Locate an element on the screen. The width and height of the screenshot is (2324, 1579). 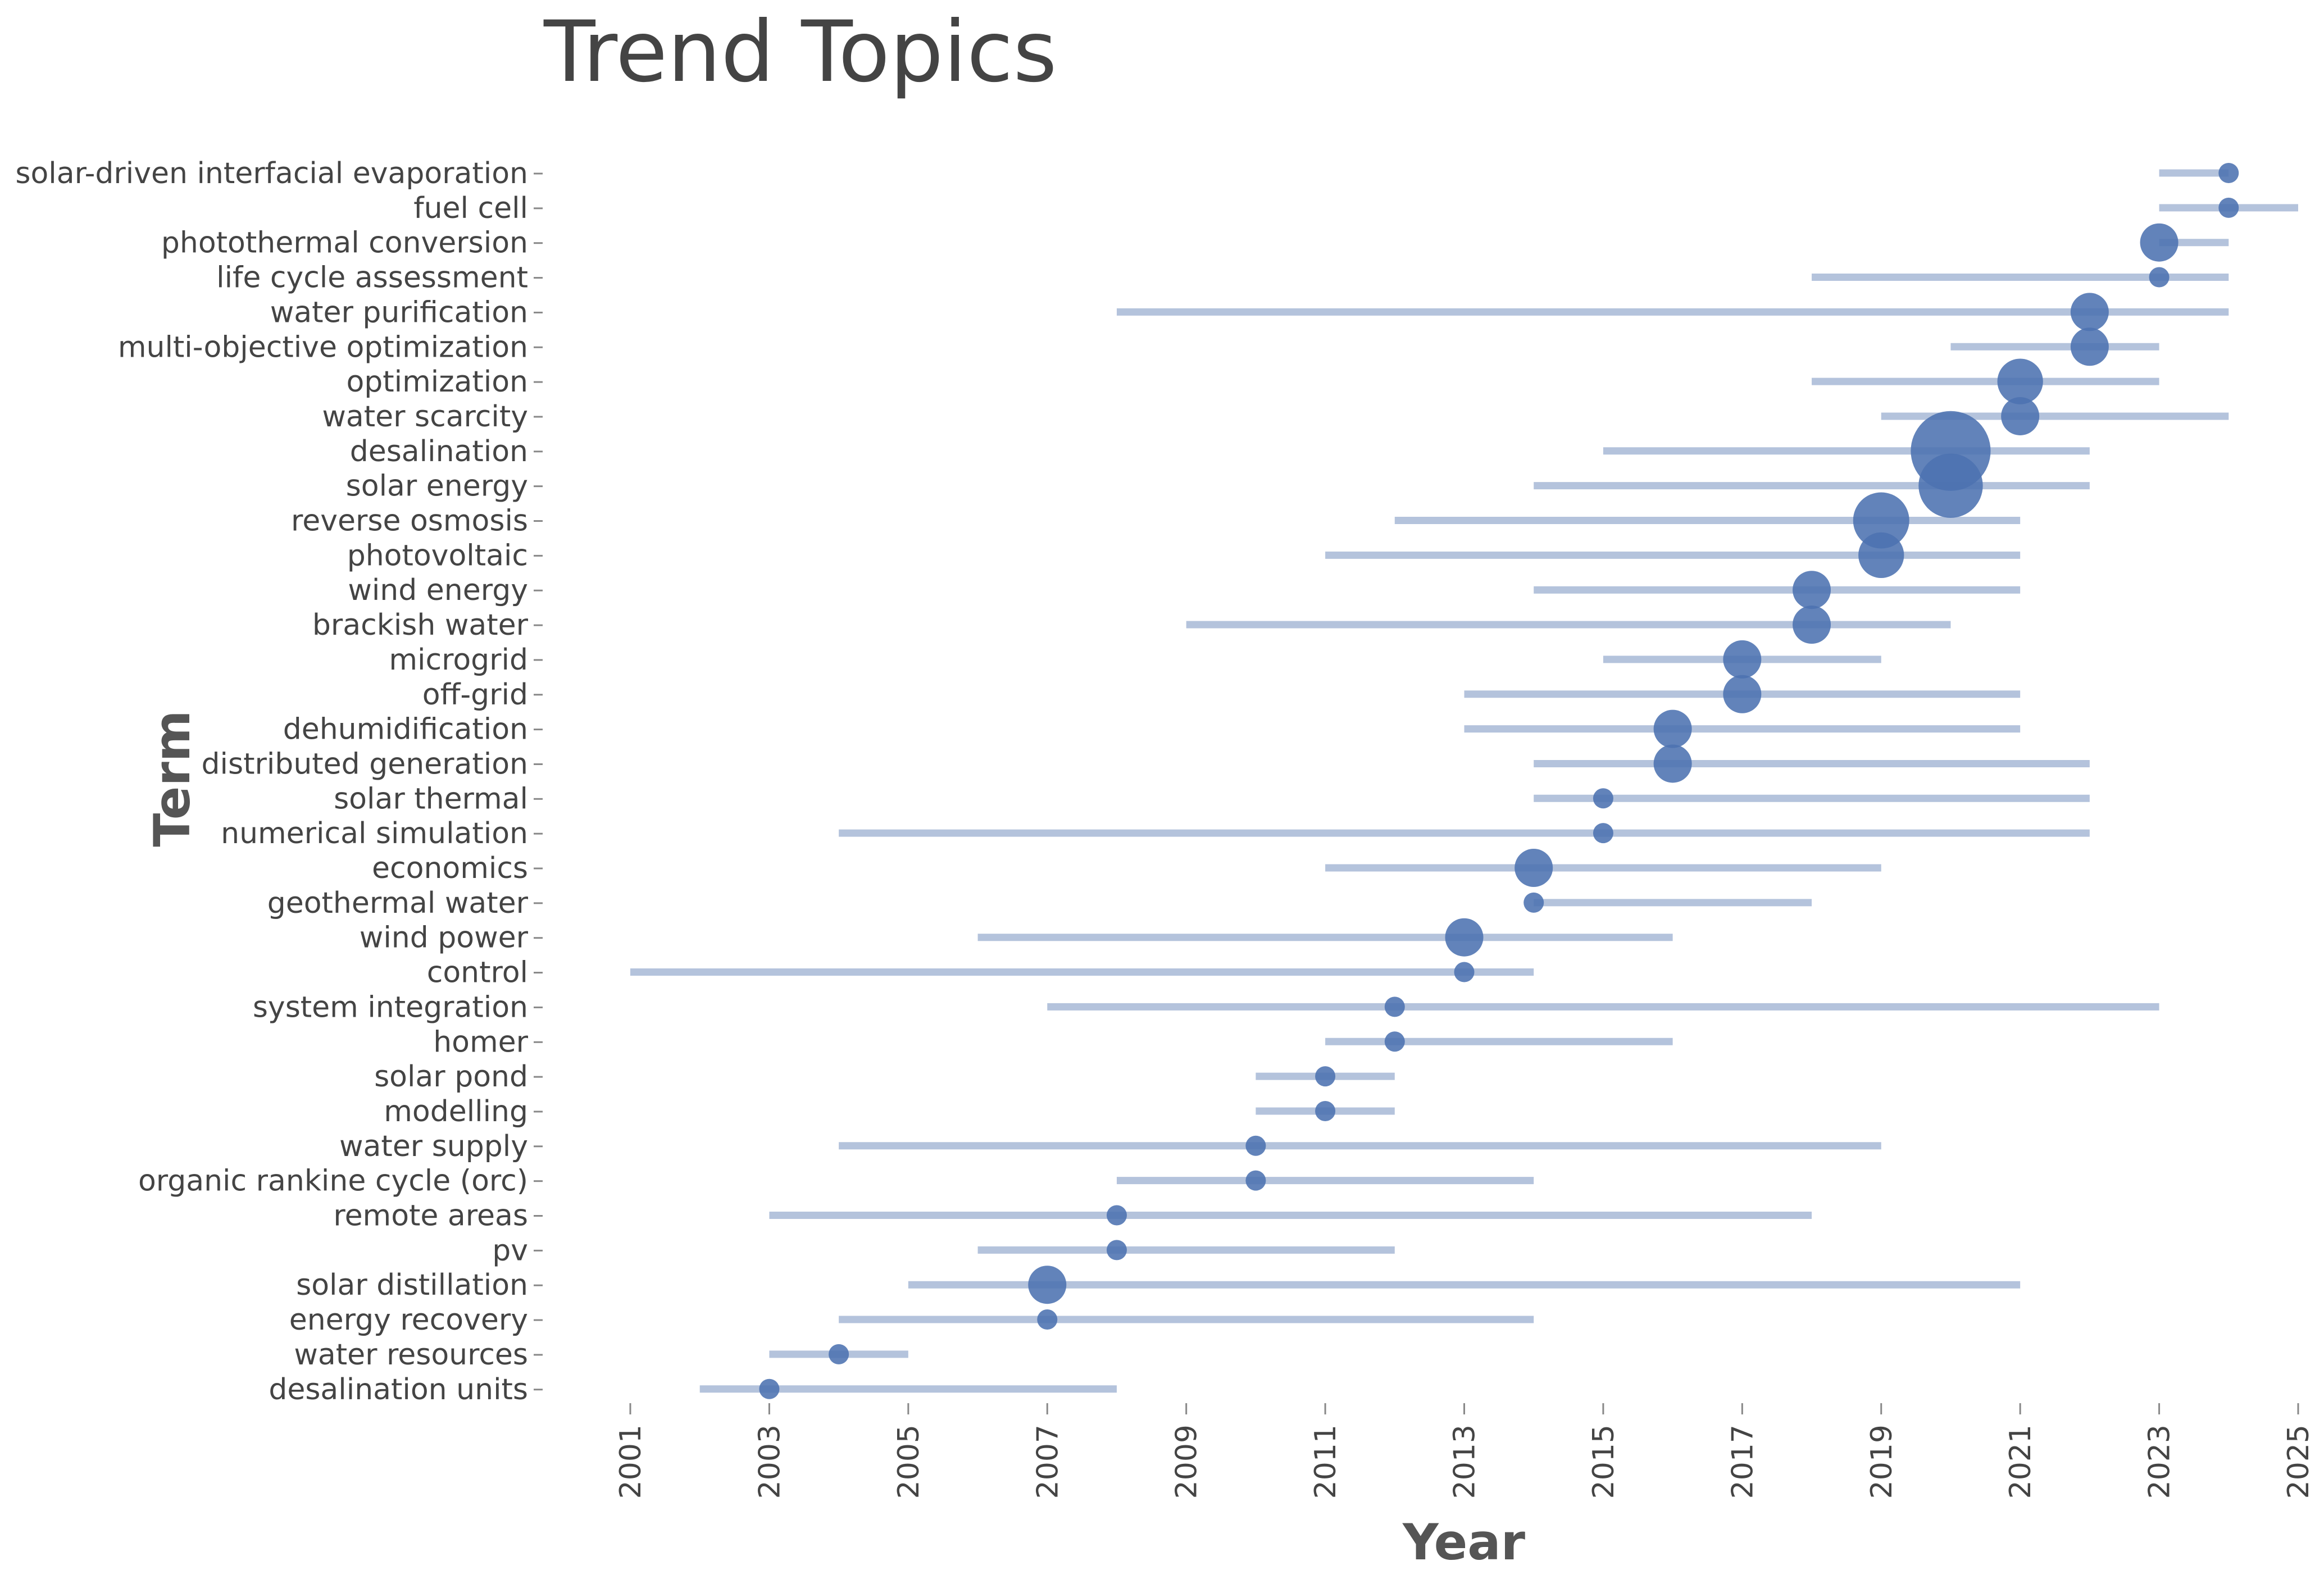
x-tick-label: 2015 is located at coordinates (1604, 1462).